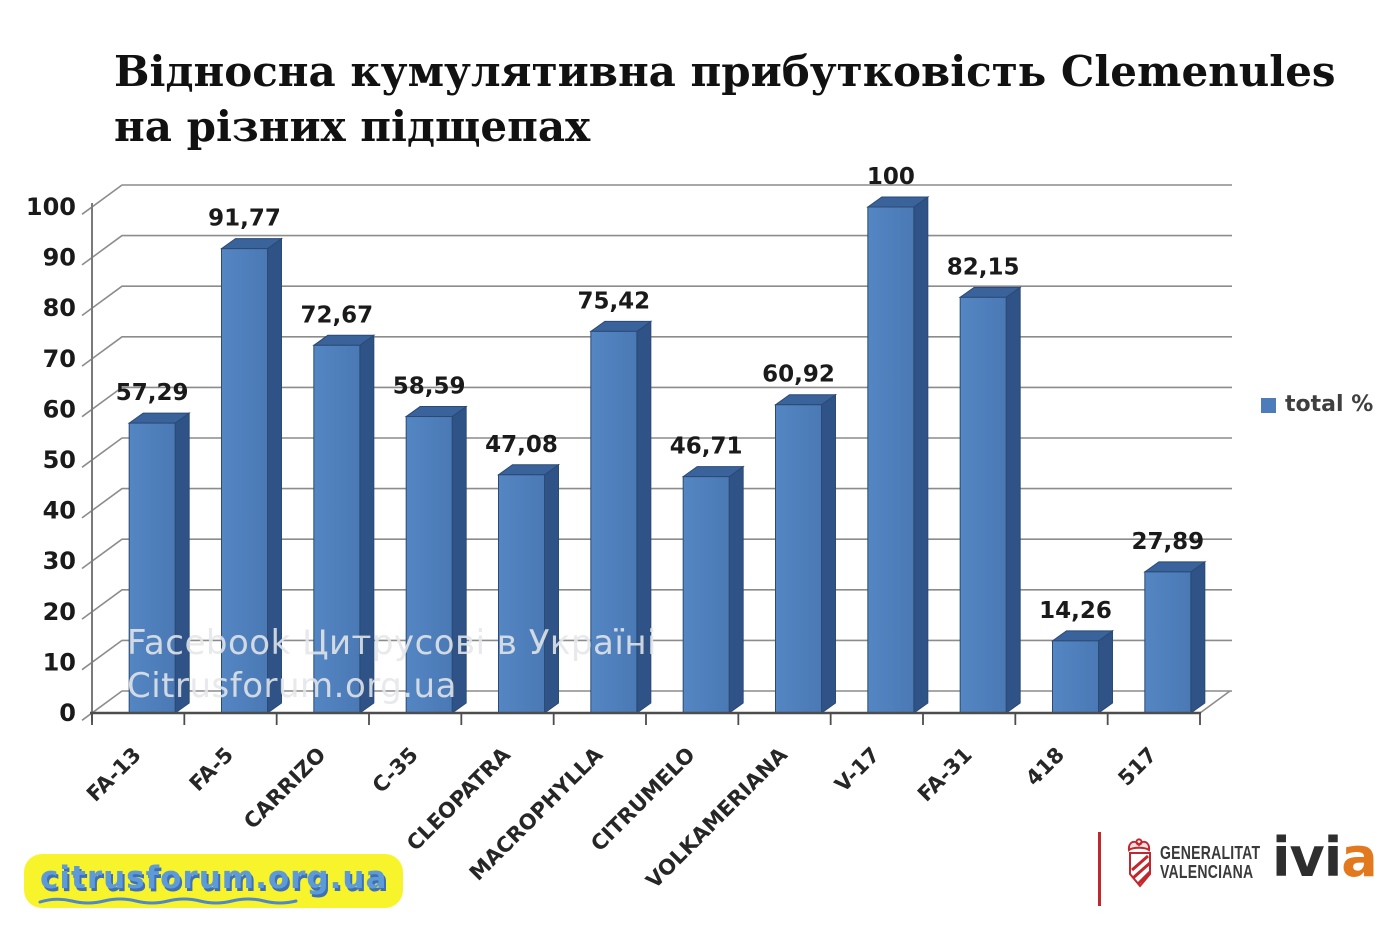 The height and width of the screenshot is (926, 1400). What do you see at coordinates (429, 387) in the screenshot?
I see `value-label: 58,59` at bounding box center [429, 387].